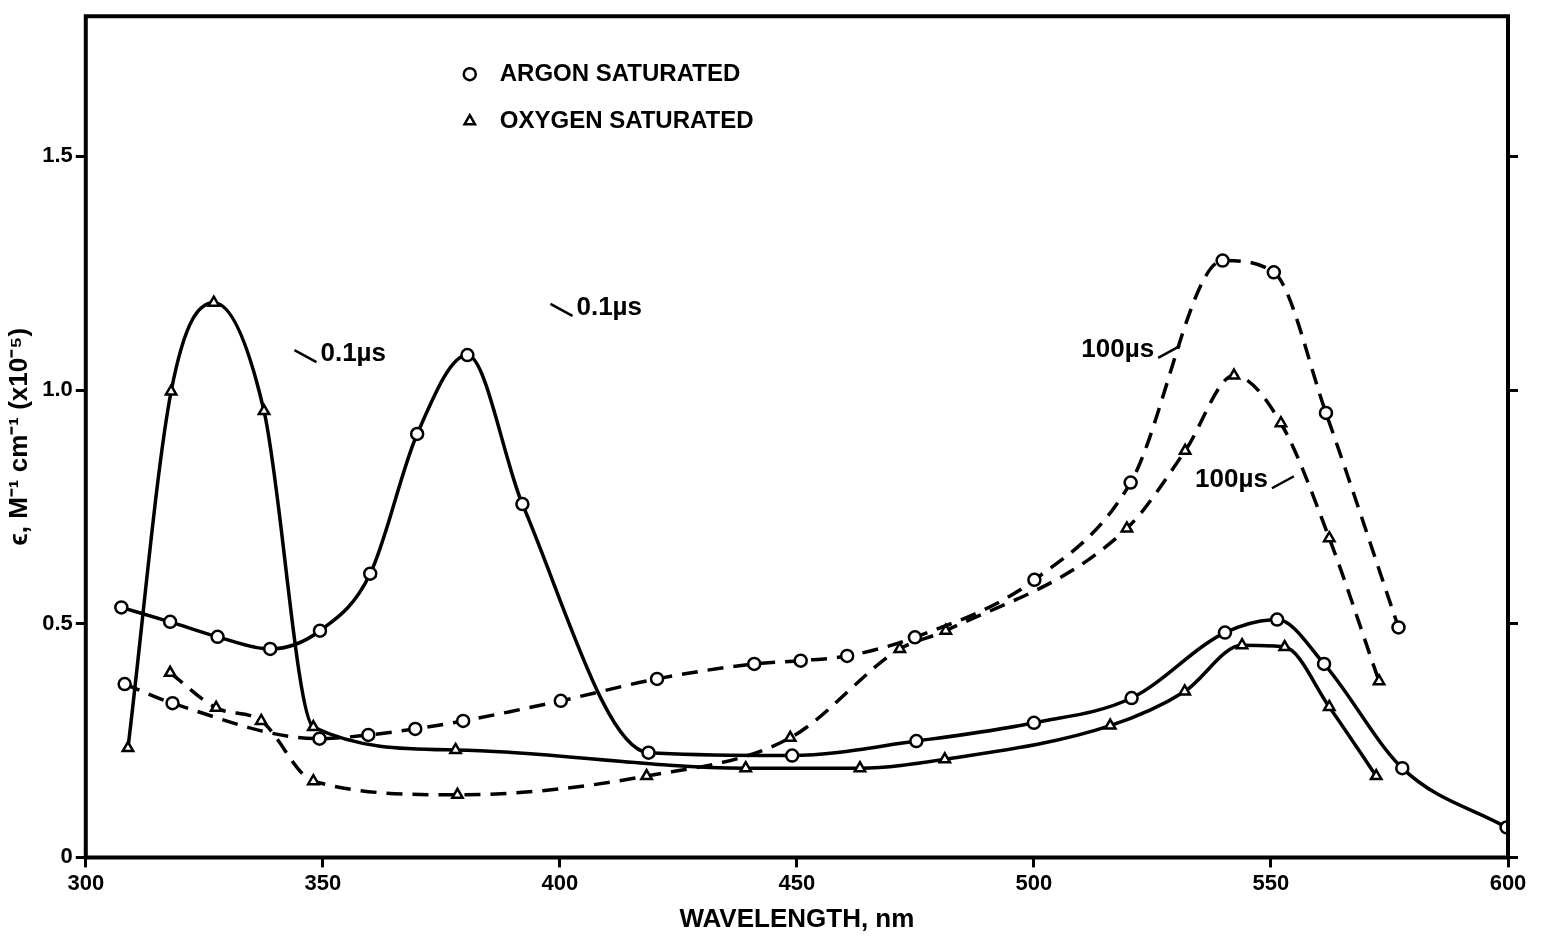  What do you see at coordinates (626, 119) in the screenshot?
I see `legend-label: OXYGEN SATURATED` at bounding box center [626, 119].